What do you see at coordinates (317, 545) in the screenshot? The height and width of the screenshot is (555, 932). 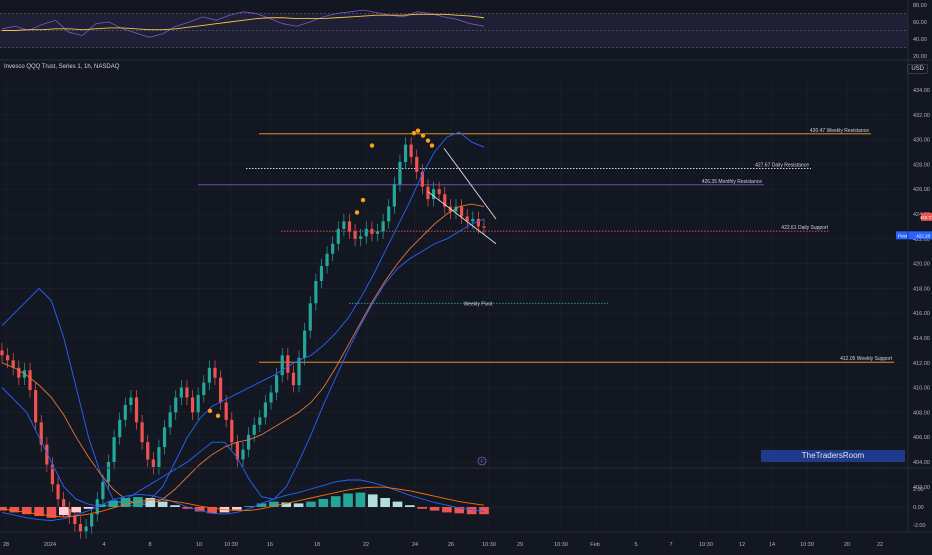 I see `time-tick-label: 18` at bounding box center [317, 545].